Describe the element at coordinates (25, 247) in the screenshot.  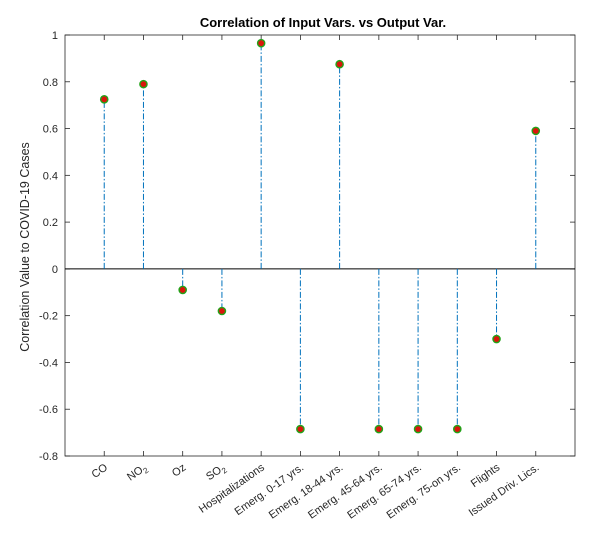
I see `y-axis-label: Correlation Value to COVID-19 Cases` at that location.